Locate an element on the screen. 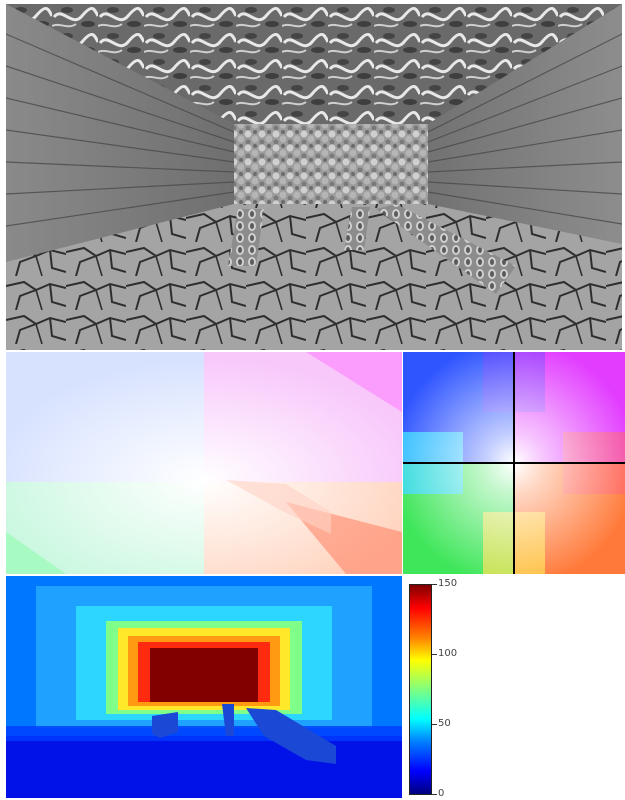 This screenshot has width=625, height=800. colorbar-tick-label: 0 is located at coordinates (441, 793).